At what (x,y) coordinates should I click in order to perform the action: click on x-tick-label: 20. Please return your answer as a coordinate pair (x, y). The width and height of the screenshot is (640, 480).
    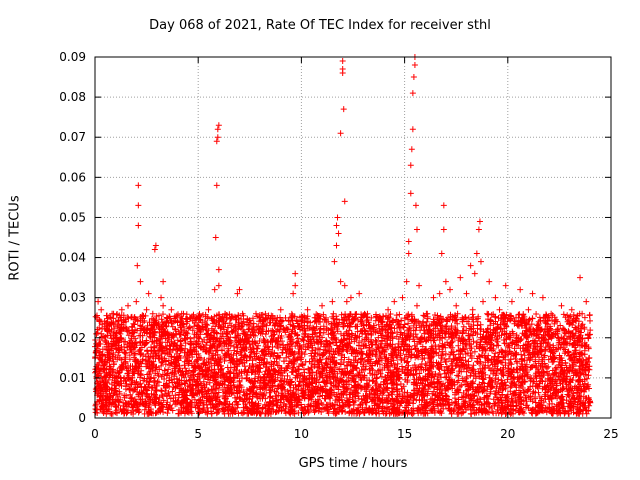
    Looking at the image, I should click on (507, 434).